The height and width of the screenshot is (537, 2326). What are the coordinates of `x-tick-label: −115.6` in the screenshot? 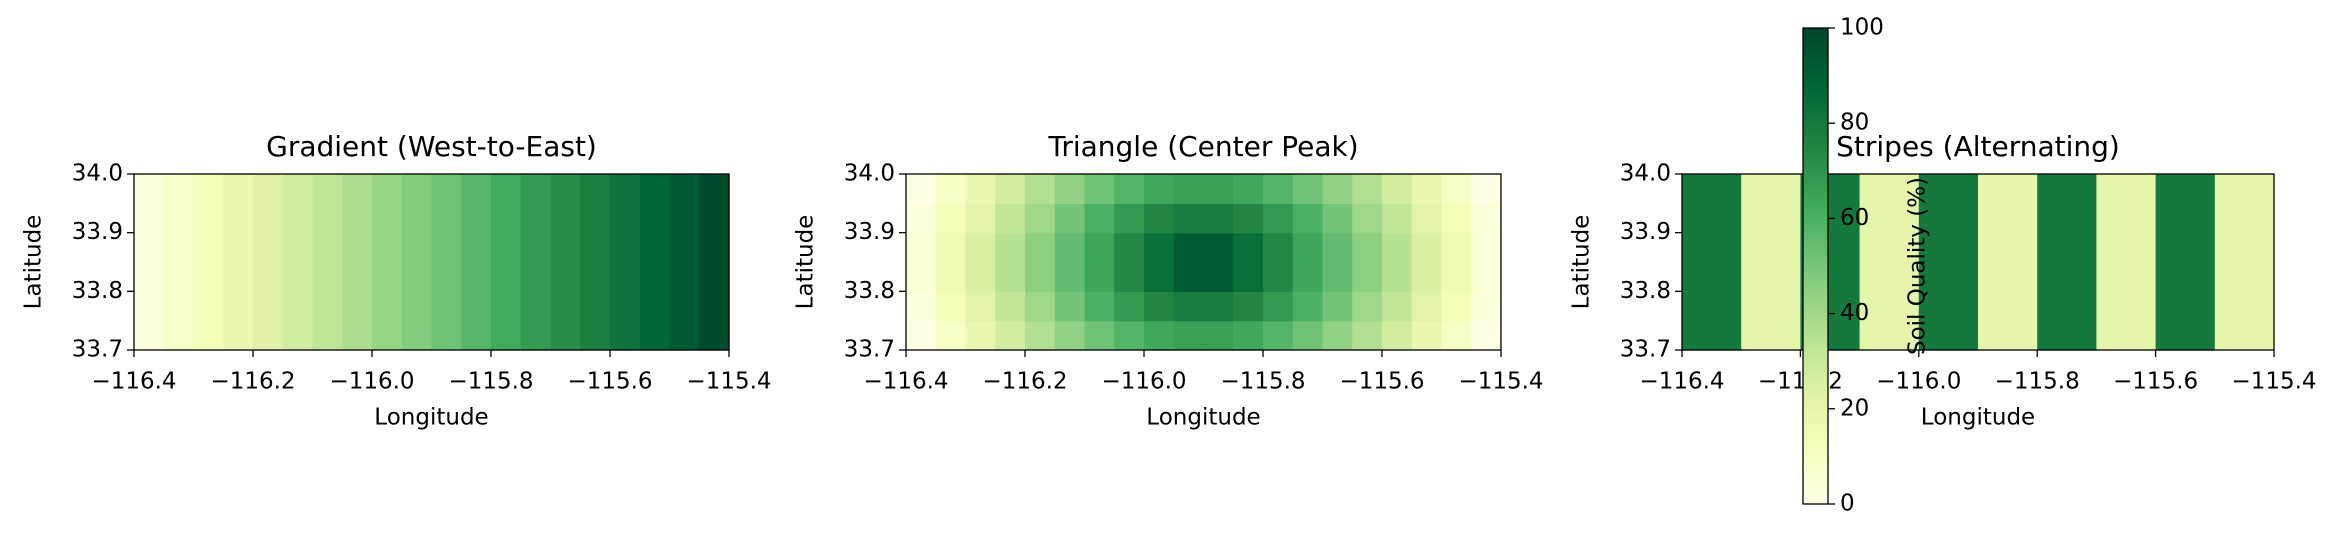 It's located at (2155, 382).